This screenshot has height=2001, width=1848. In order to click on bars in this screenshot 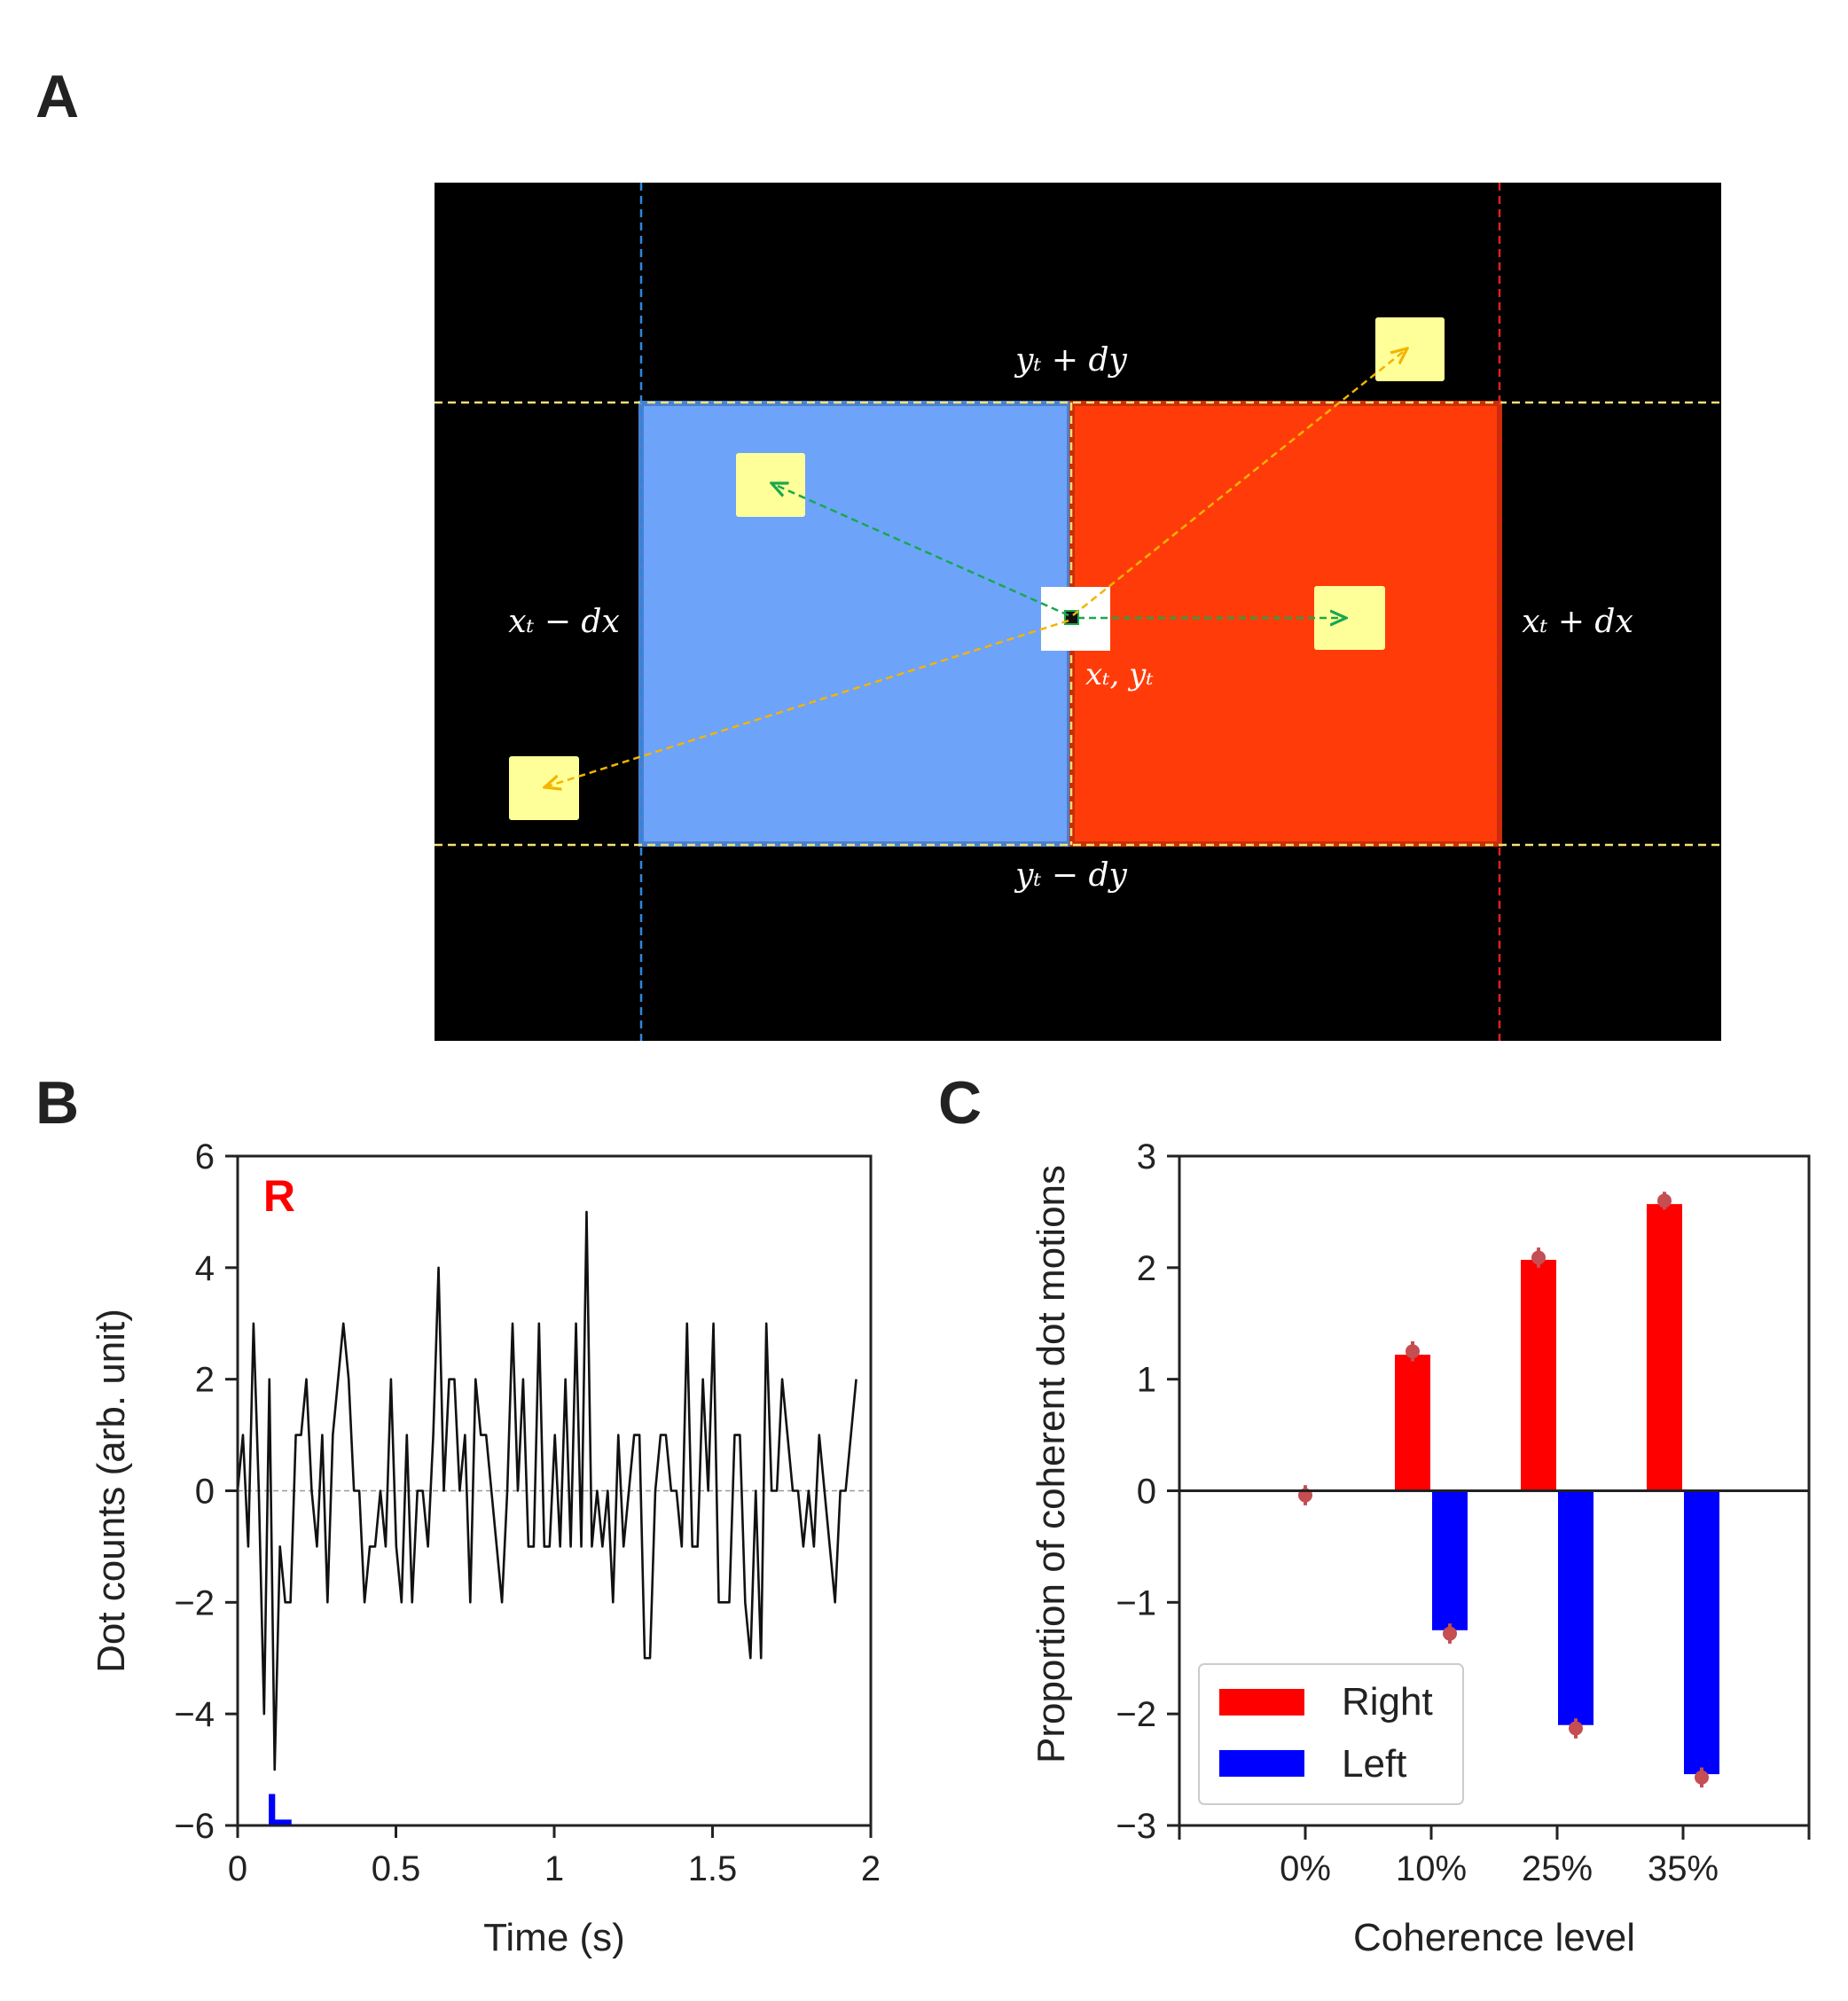, I will do `click(1557, 1489)`.